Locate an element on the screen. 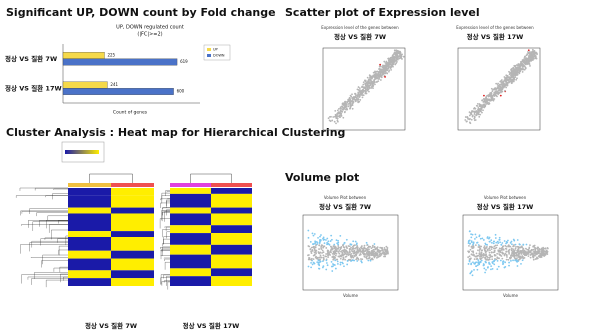 The width and height of the screenshot is (596, 334). panel-heading: Volume Plot between is located at coordinates (505, 197).